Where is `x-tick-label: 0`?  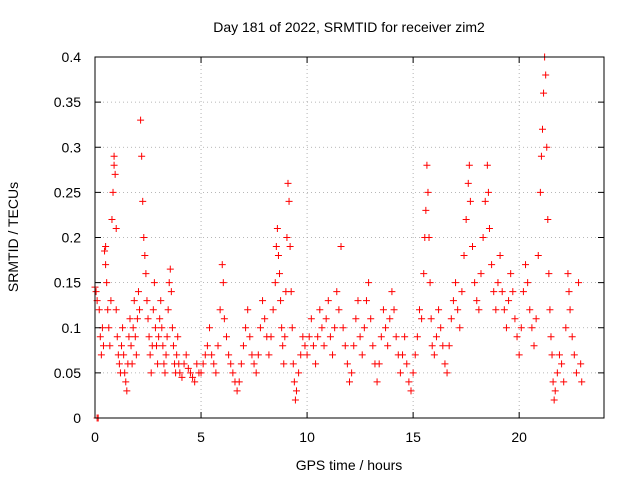
x-tick-label: 0 is located at coordinates (95, 437).